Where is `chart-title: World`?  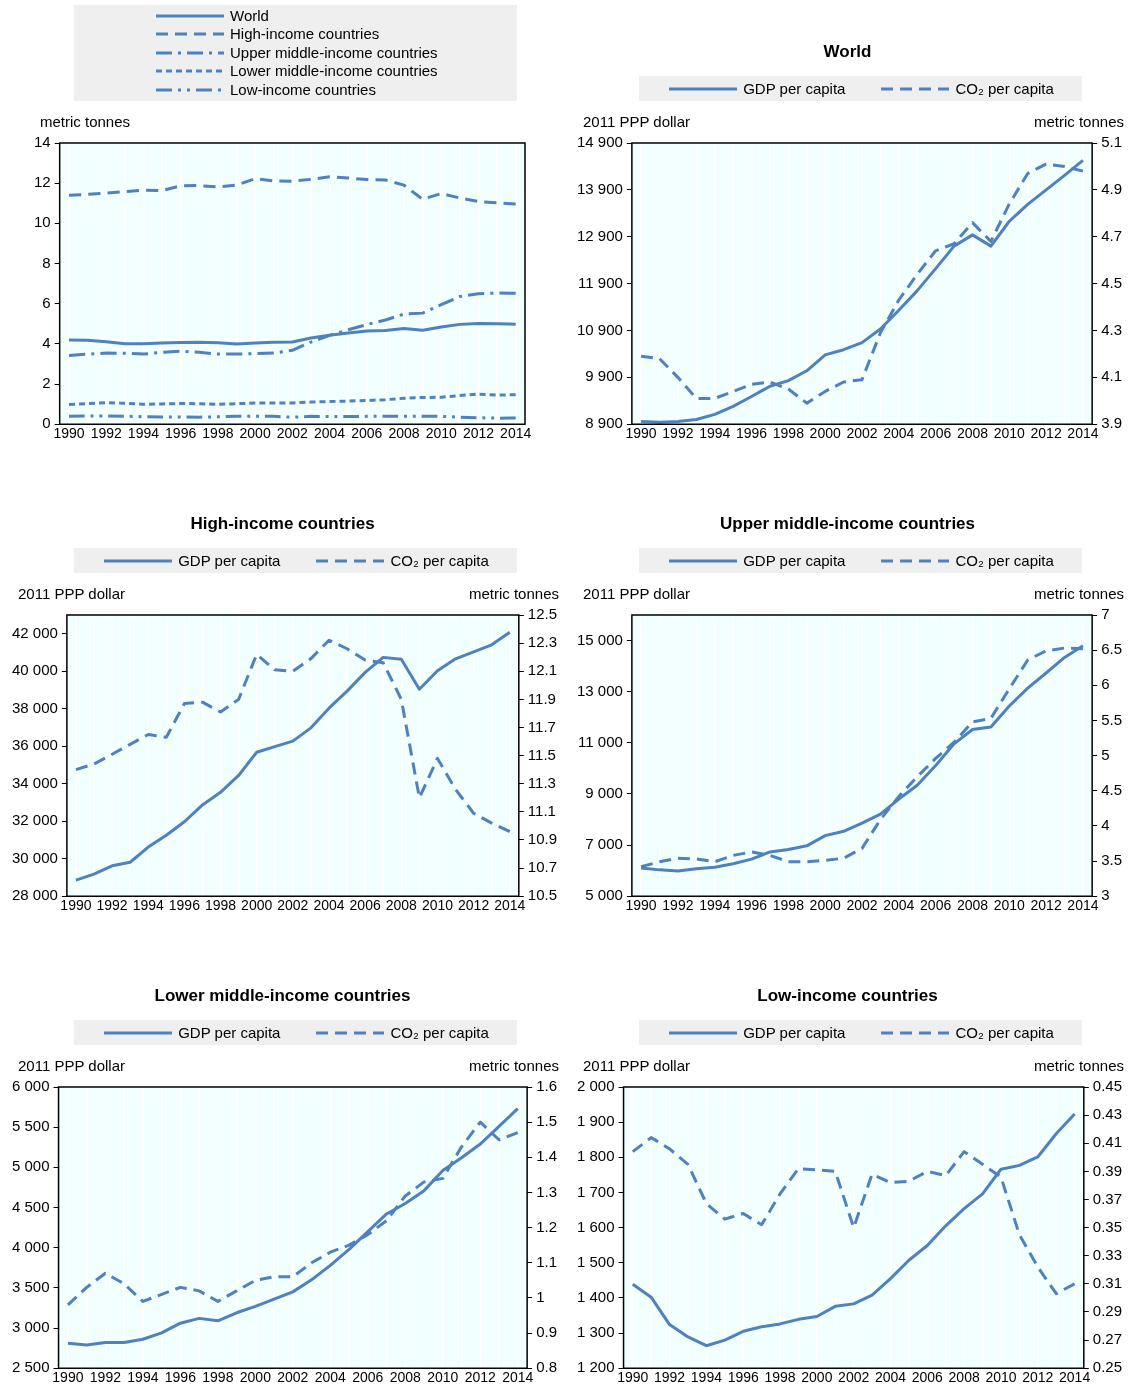
chart-title: World is located at coordinates (847, 52).